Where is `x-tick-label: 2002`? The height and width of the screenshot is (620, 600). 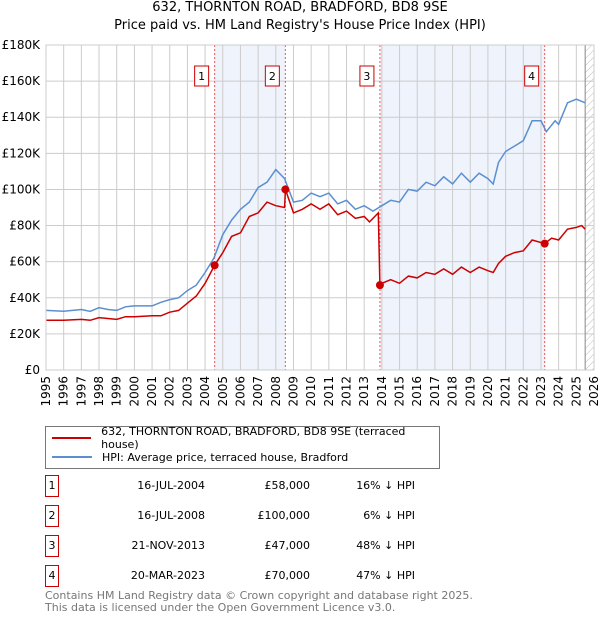 x-tick-label: 2002 is located at coordinates (170, 391).